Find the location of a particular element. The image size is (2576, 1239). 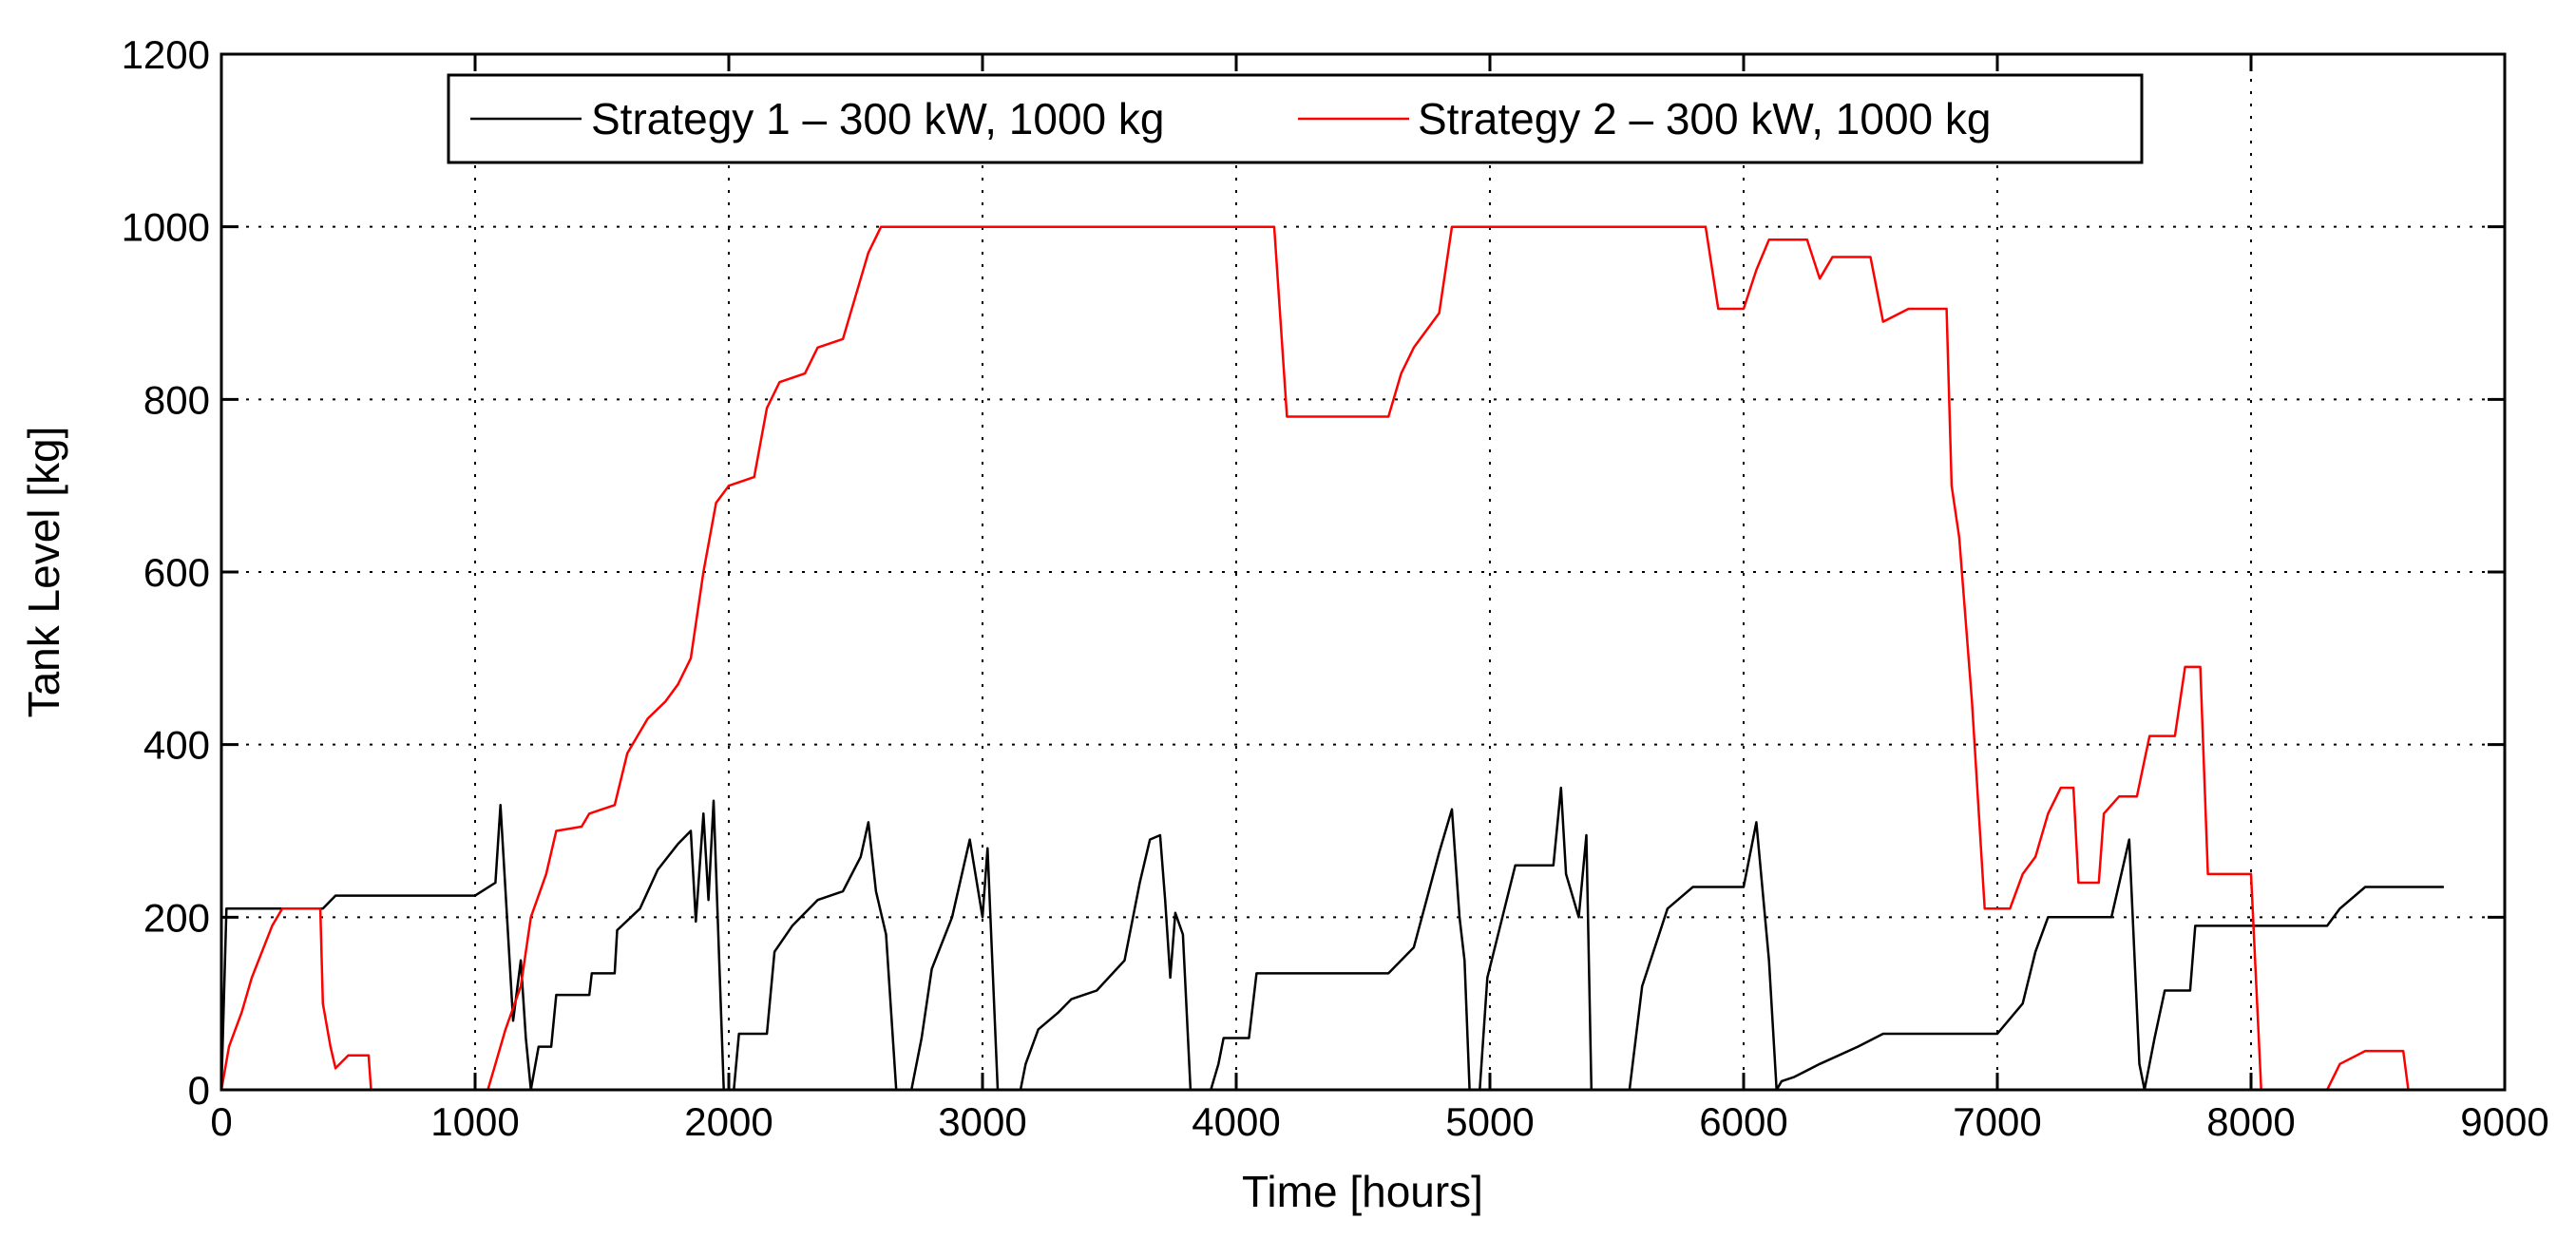

x-axis-label: Time [hours] is located at coordinates (1362, 1192).